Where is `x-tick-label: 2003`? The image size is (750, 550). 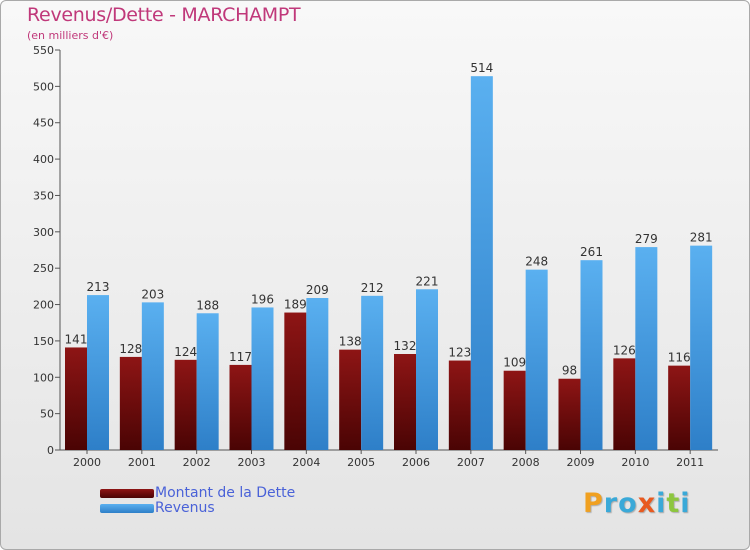
x-tick-label: 2003 is located at coordinates (252, 462).